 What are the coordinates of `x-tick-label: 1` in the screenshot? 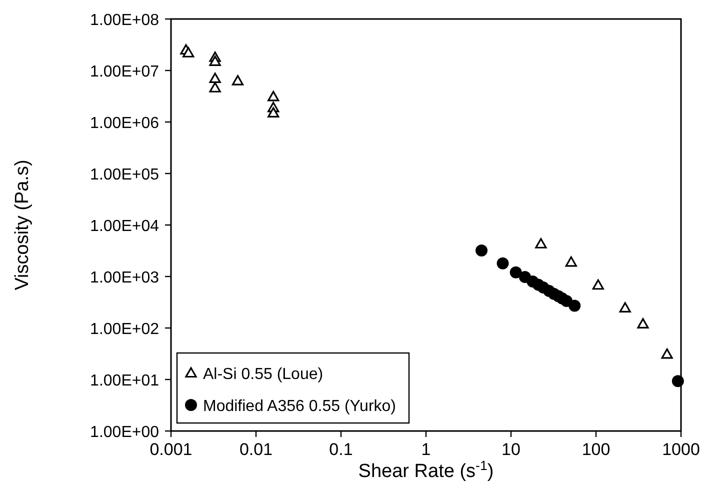 It's located at (426, 449).